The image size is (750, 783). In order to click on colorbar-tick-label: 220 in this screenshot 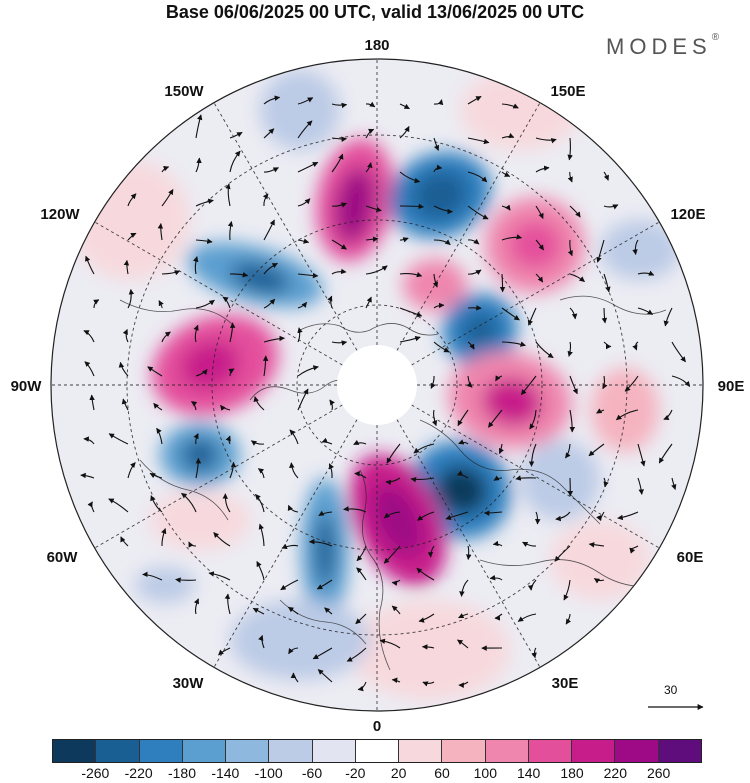, I will do `click(615, 773)`.